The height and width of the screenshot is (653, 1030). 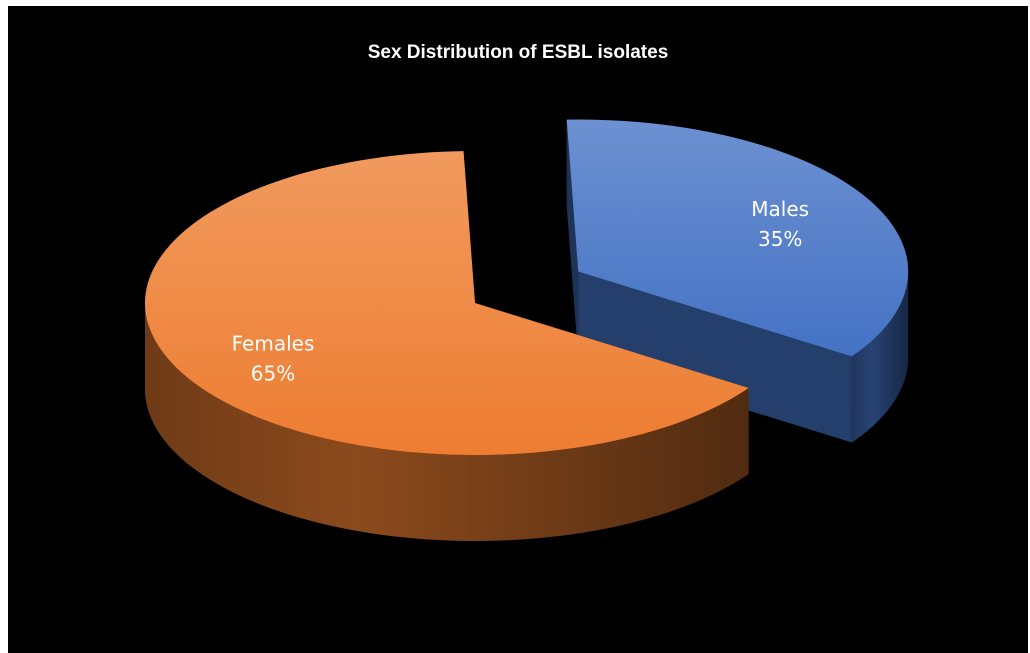 What do you see at coordinates (518, 52) in the screenshot?
I see `chart-title: Sex Distribution of ESBL isolates` at bounding box center [518, 52].